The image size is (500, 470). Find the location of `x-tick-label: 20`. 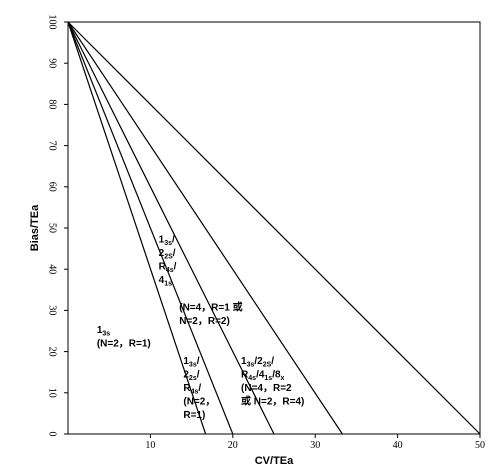

x-tick-label: 20 is located at coordinates (233, 445).